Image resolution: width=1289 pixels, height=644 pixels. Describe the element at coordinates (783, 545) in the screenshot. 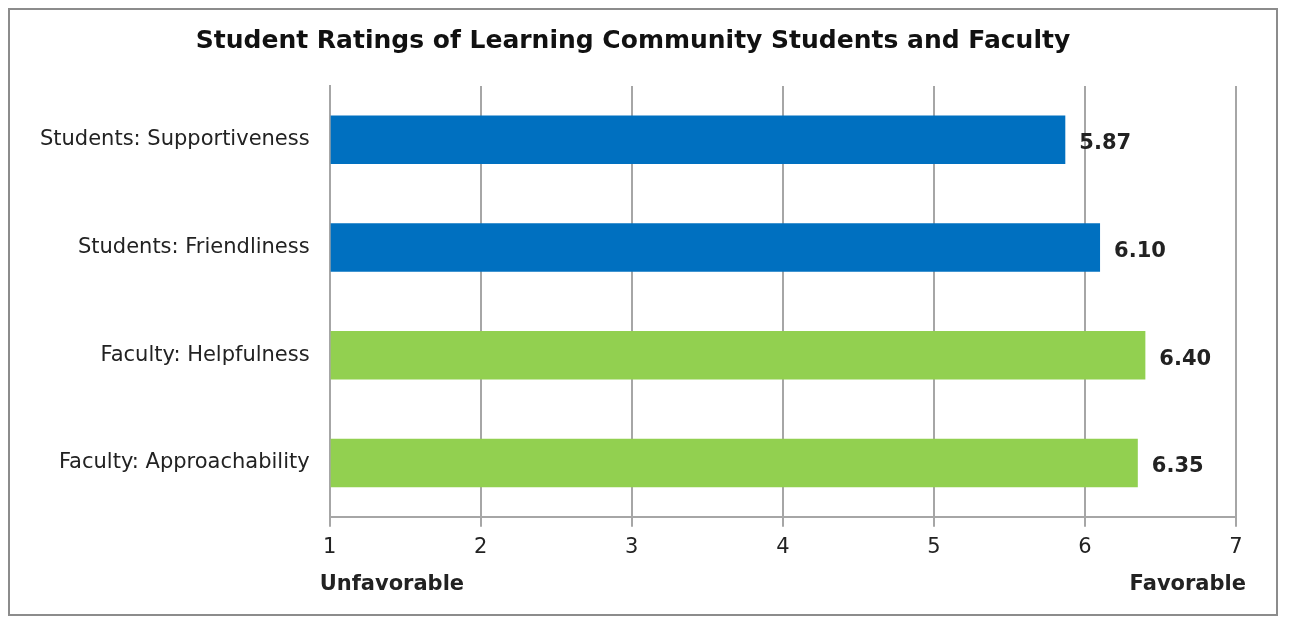

I see `x-tick-label: 4` at that location.